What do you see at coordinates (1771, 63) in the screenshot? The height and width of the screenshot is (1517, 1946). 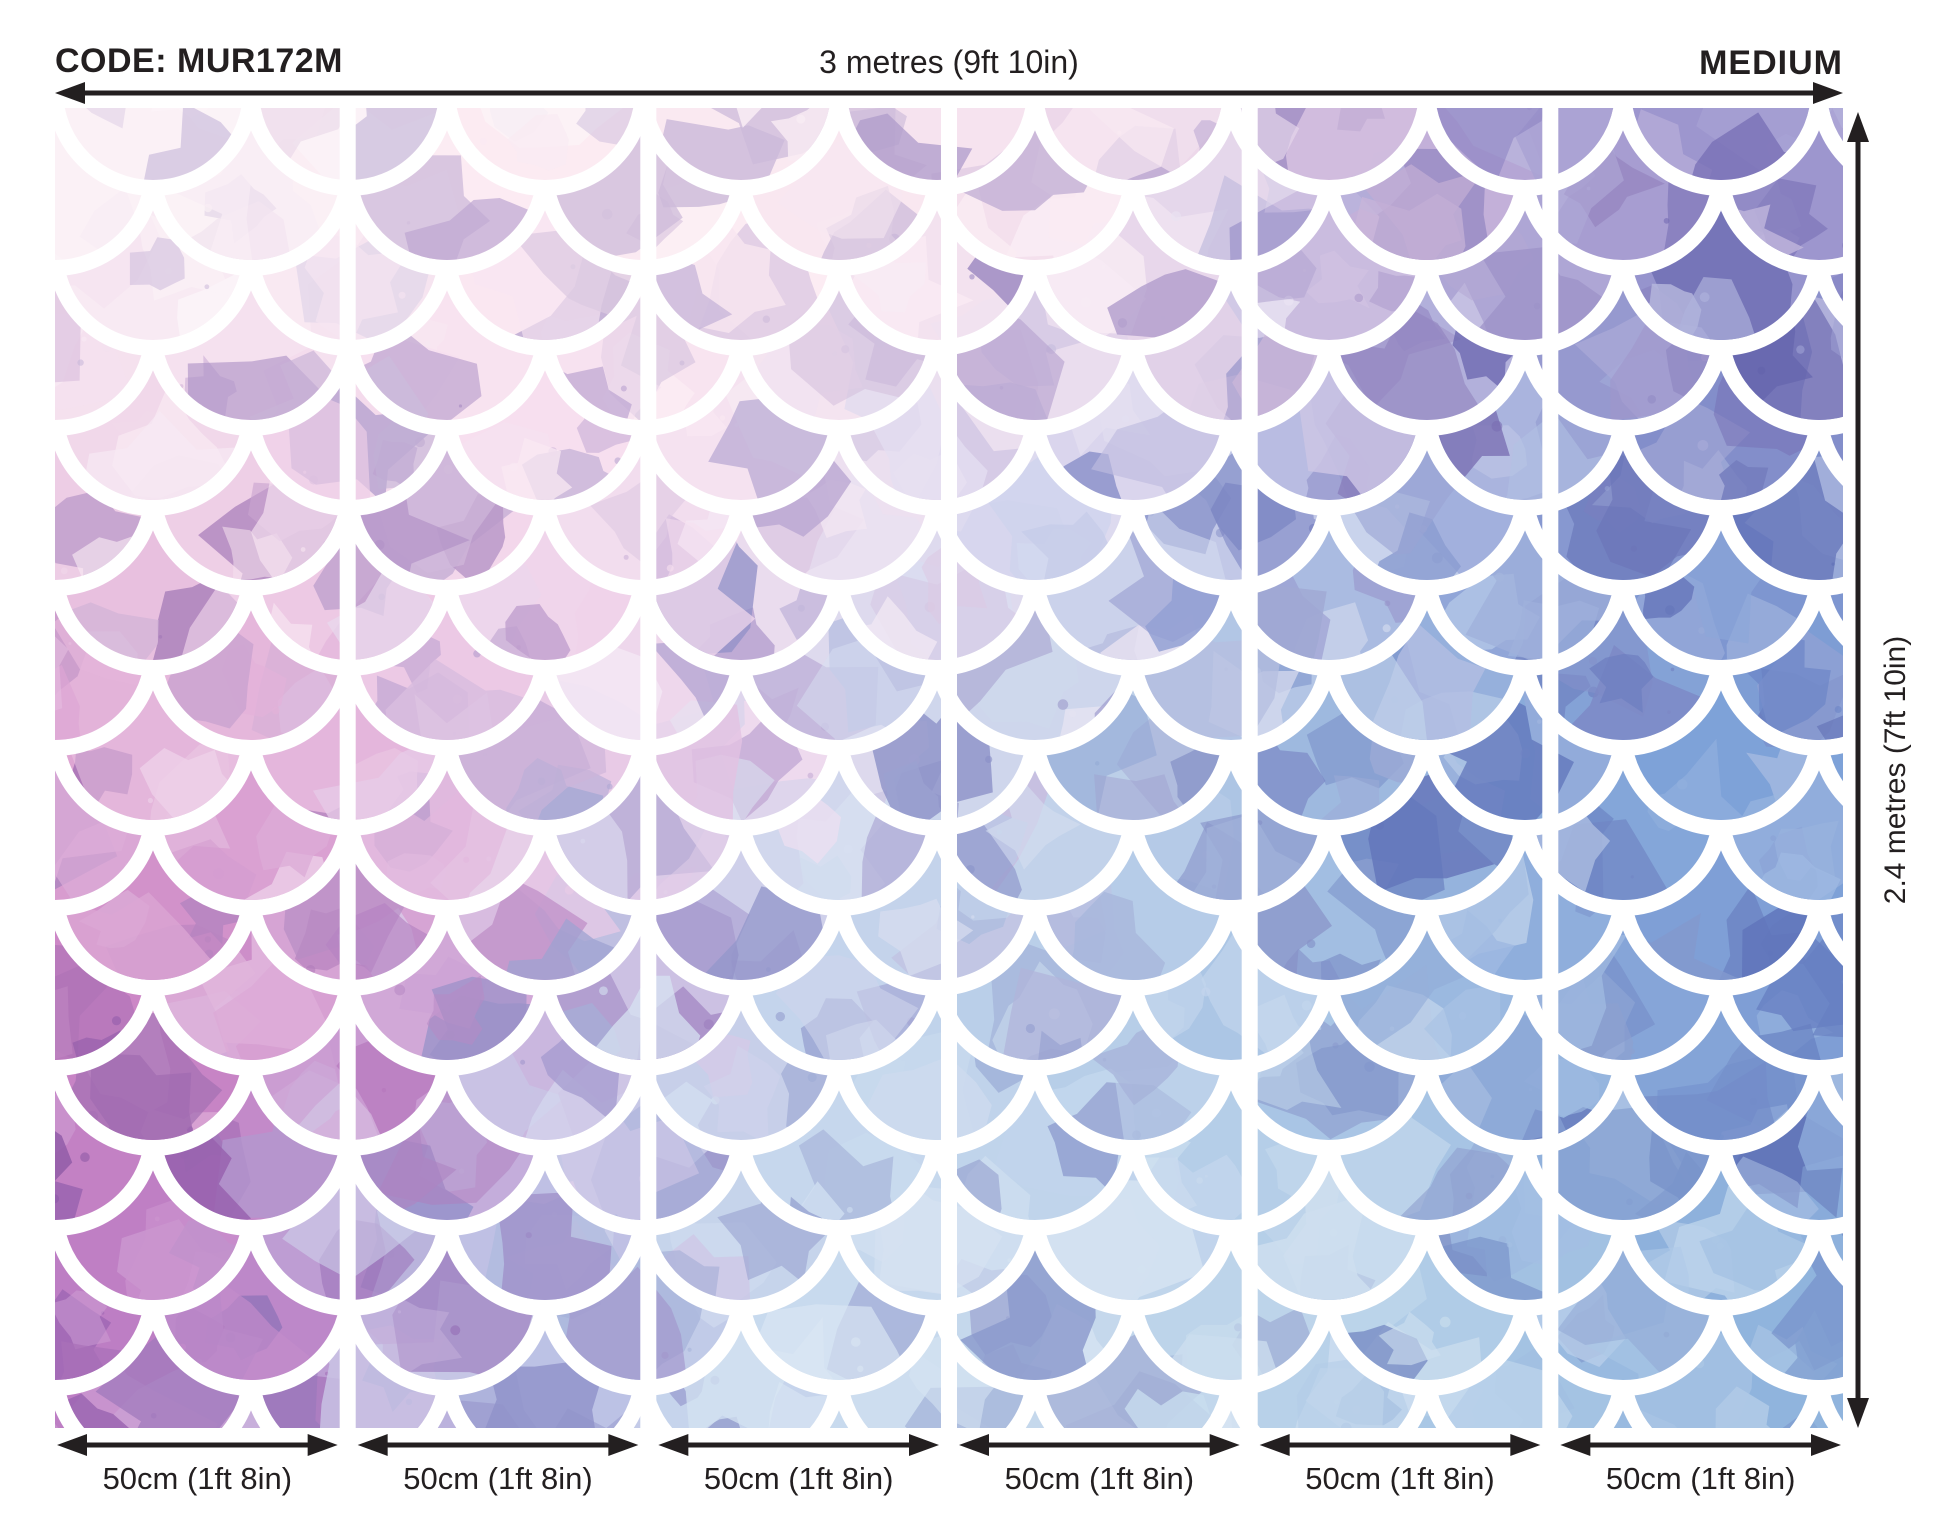 I see `size-badge-label: MEDIUM` at bounding box center [1771, 63].